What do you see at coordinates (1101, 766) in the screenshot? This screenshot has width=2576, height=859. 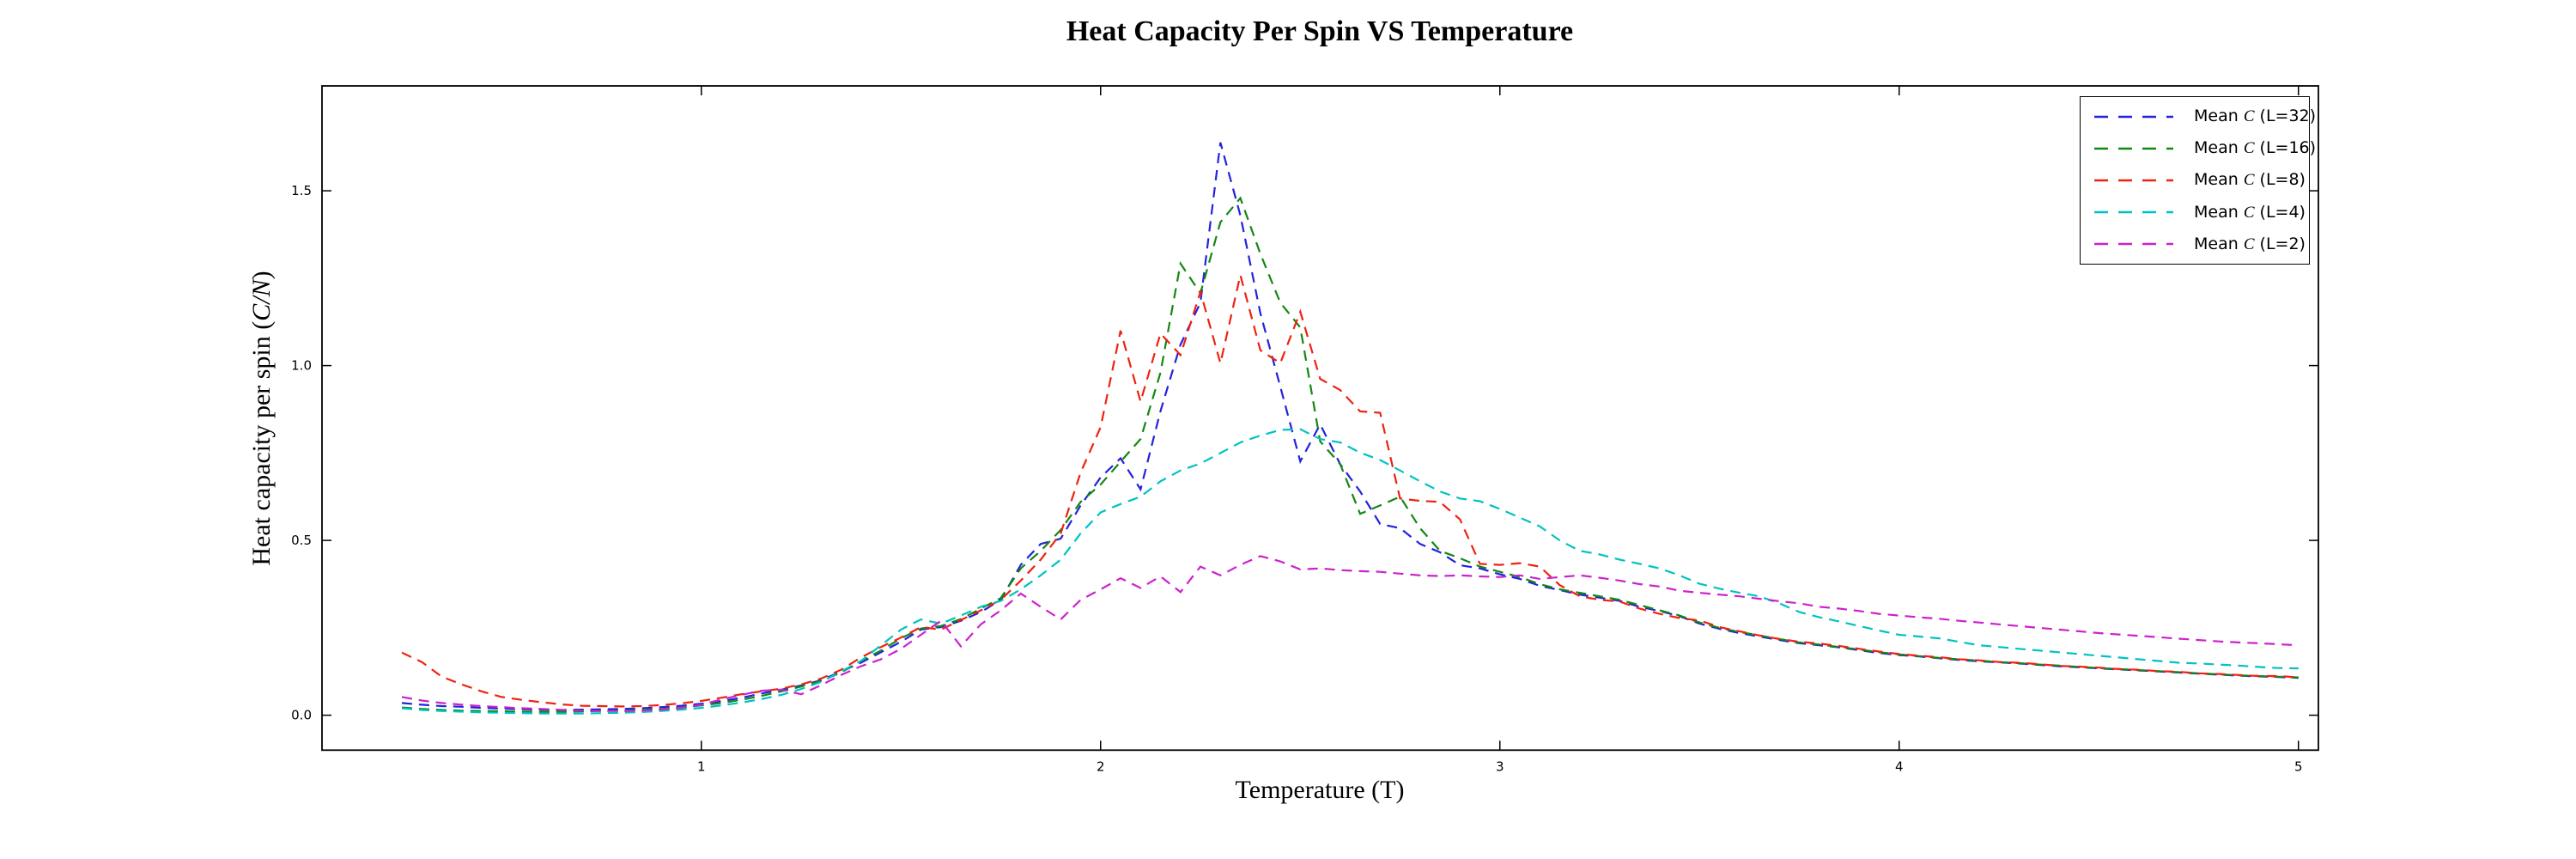 I see `x-tick-label: 2` at bounding box center [1101, 766].